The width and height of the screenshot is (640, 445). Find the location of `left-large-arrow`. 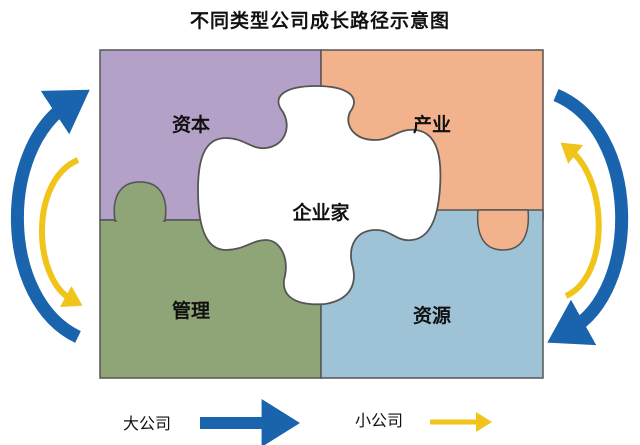

left-large-arrow is located at coordinates (50, 216).